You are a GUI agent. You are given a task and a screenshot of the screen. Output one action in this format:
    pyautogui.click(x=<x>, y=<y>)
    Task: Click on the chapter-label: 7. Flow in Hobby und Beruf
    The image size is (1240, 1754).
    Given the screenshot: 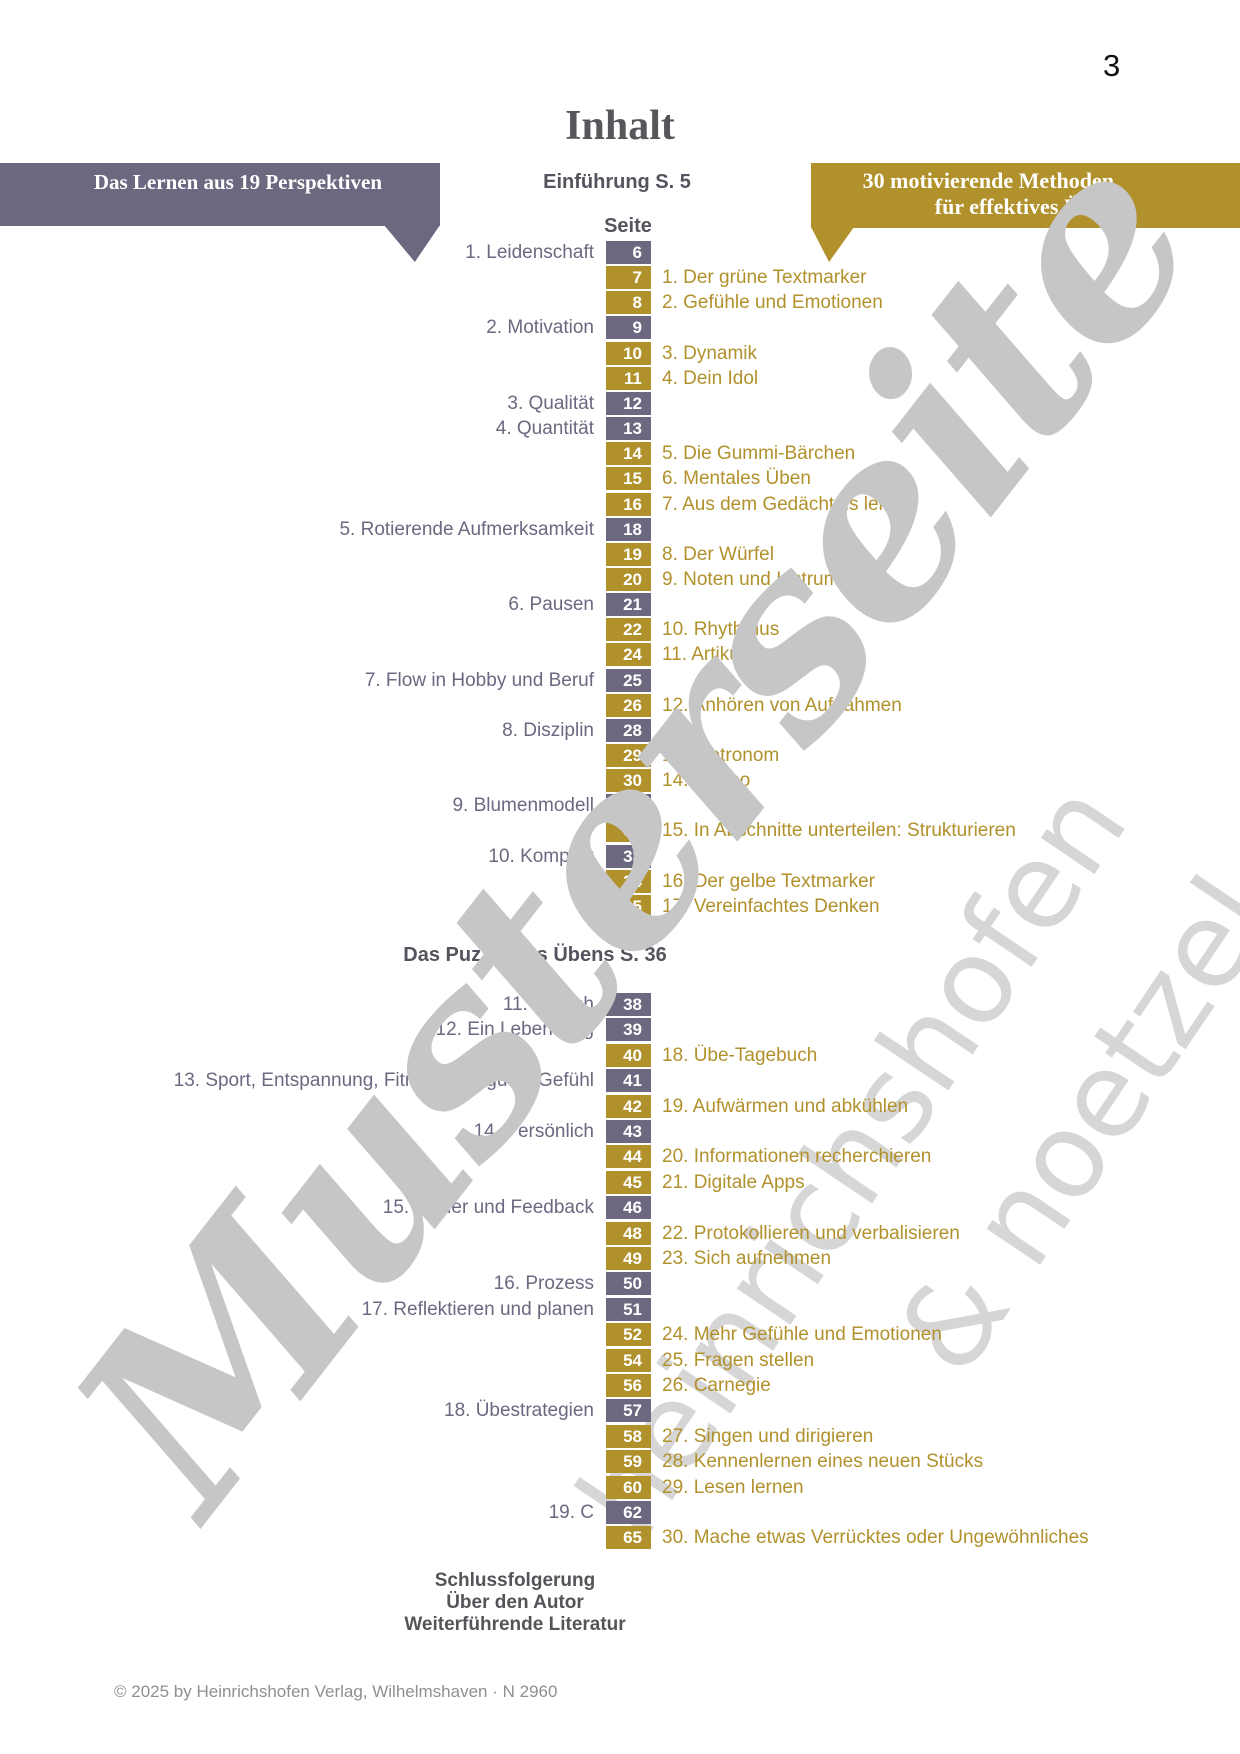 What is the action you would take?
    pyautogui.click(x=479, y=680)
    